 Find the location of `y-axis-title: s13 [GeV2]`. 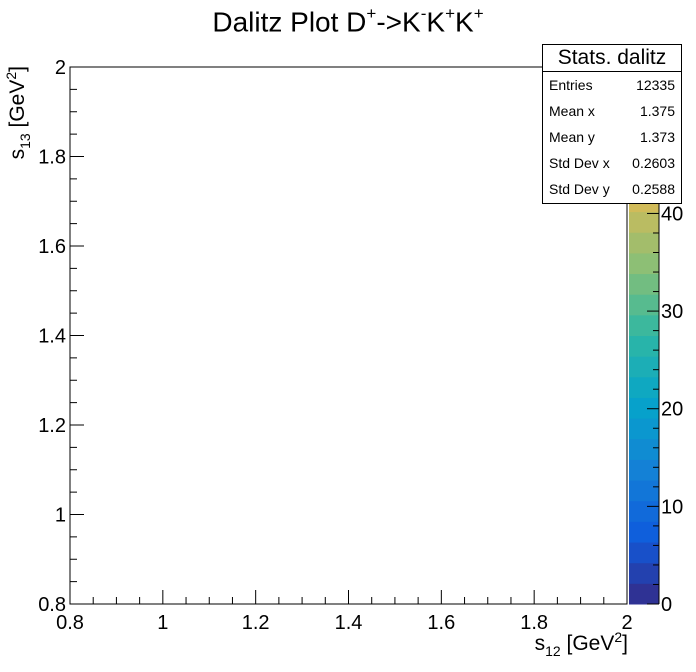

y-axis-title: s13 [GeV2] is located at coordinates (18, 112).